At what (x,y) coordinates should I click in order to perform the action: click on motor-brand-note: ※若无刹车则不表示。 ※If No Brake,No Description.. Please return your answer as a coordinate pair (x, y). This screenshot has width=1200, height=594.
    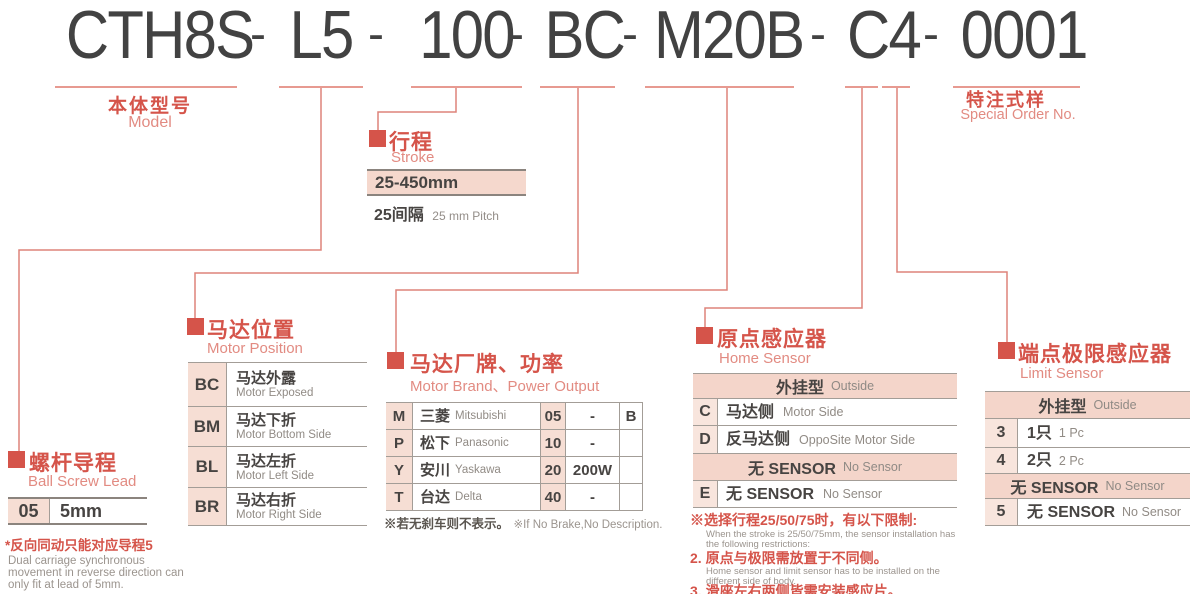
    Looking at the image, I should click on (523, 523).